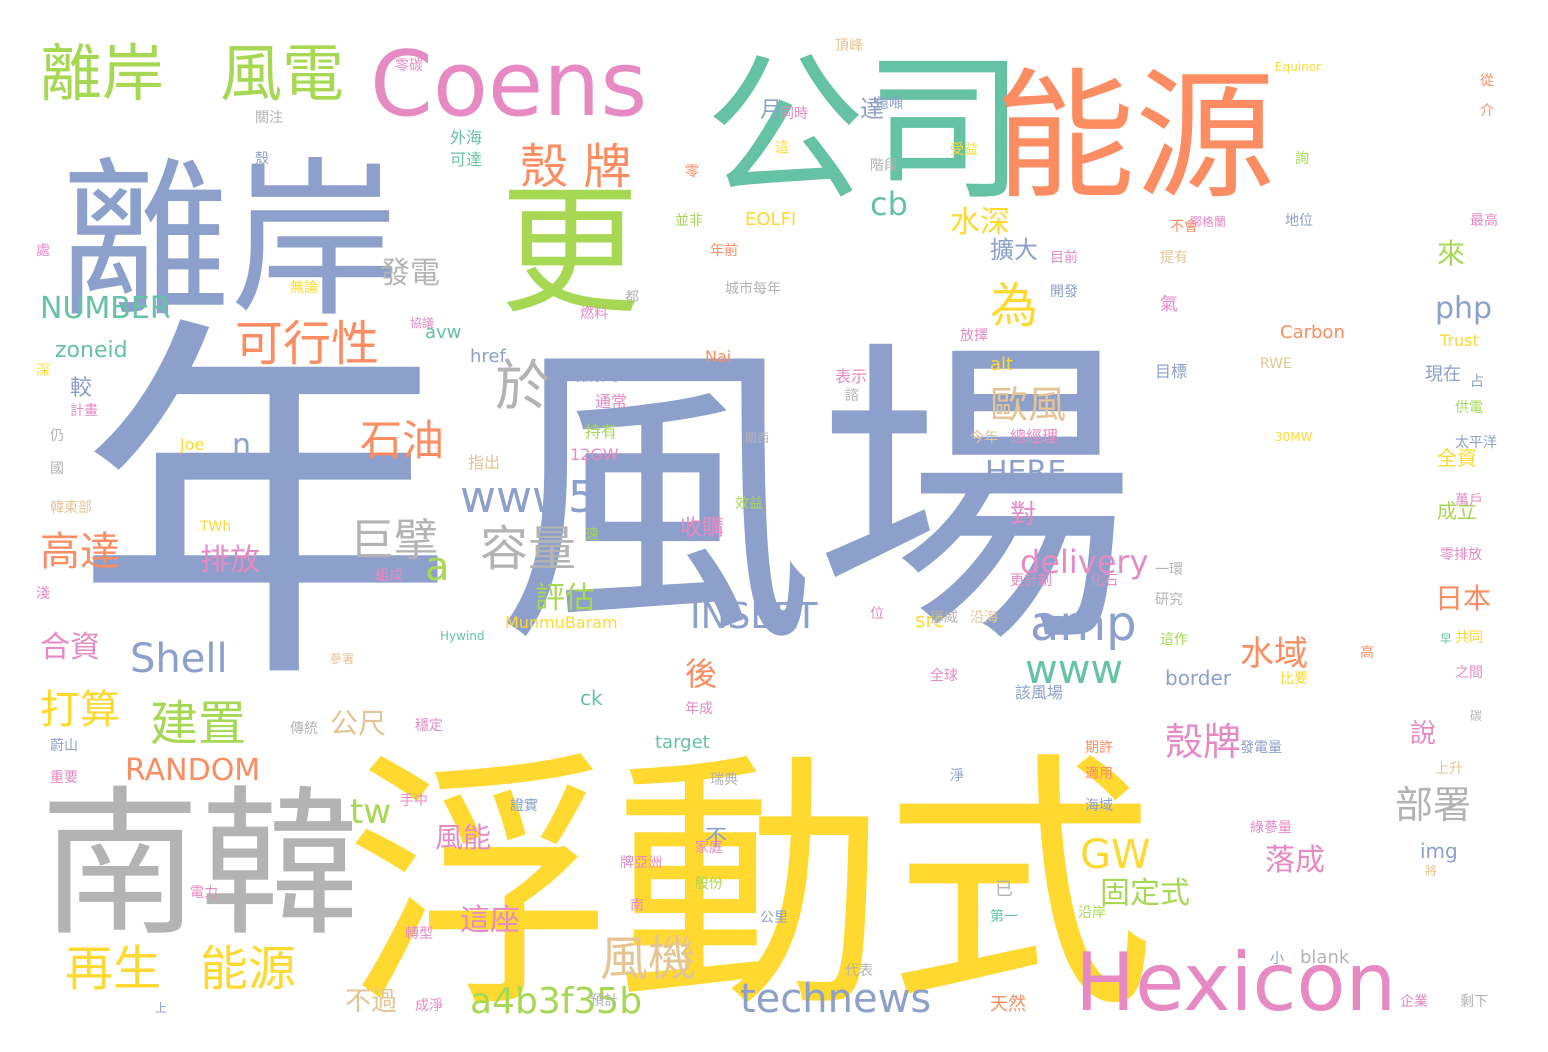 Image resolution: width=1548 pixels, height=1052 pixels. What do you see at coordinates (774, 918) in the screenshot?
I see `cloud-word: 公里` at bounding box center [774, 918].